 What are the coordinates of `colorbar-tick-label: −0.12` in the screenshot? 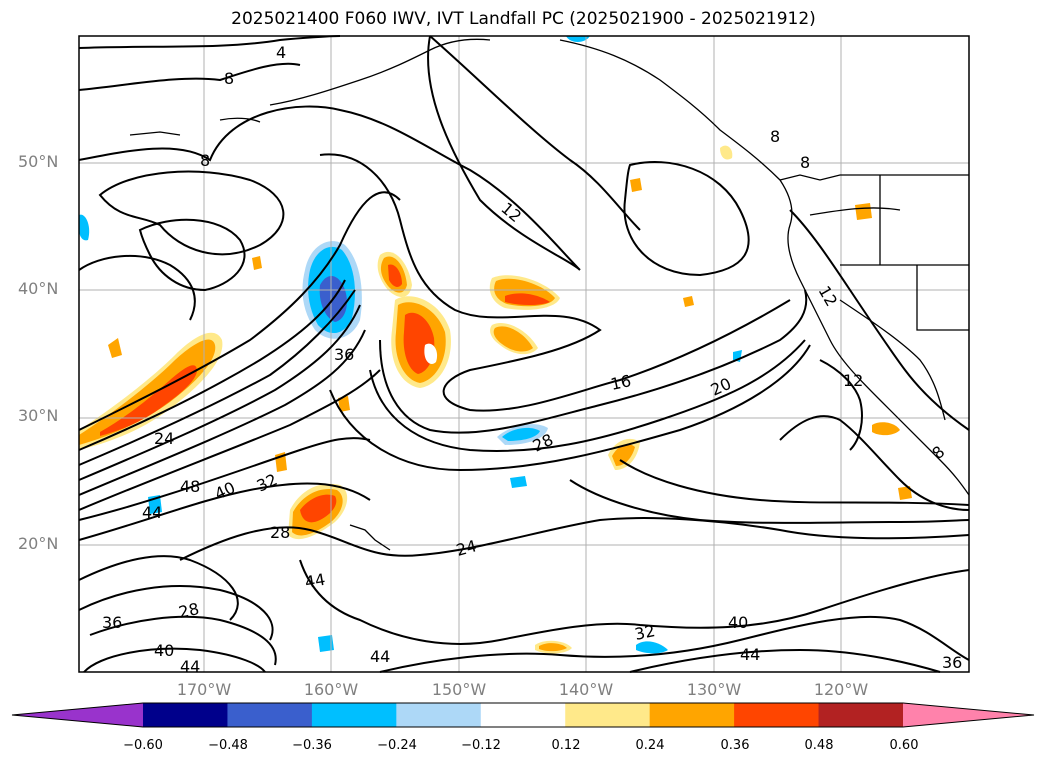 It's located at (481, 745).